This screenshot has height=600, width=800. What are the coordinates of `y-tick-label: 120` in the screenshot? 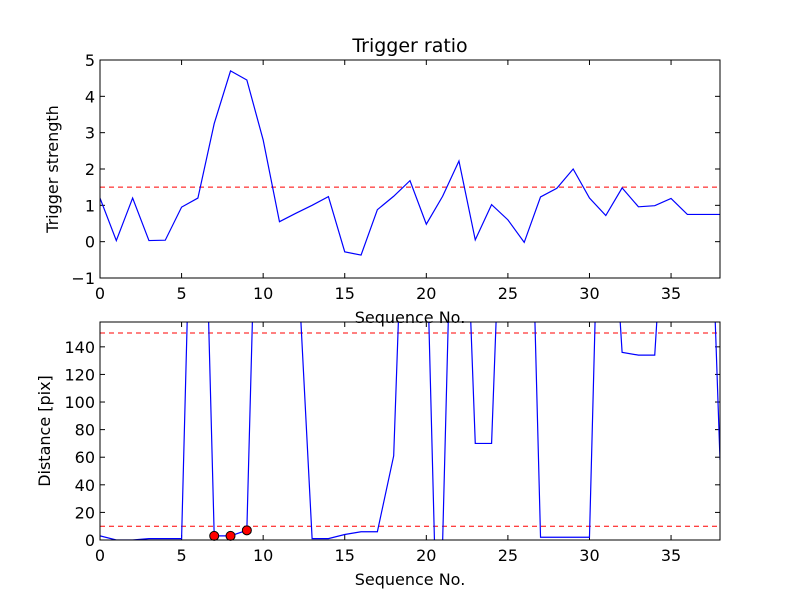 It's located at (79, 374).